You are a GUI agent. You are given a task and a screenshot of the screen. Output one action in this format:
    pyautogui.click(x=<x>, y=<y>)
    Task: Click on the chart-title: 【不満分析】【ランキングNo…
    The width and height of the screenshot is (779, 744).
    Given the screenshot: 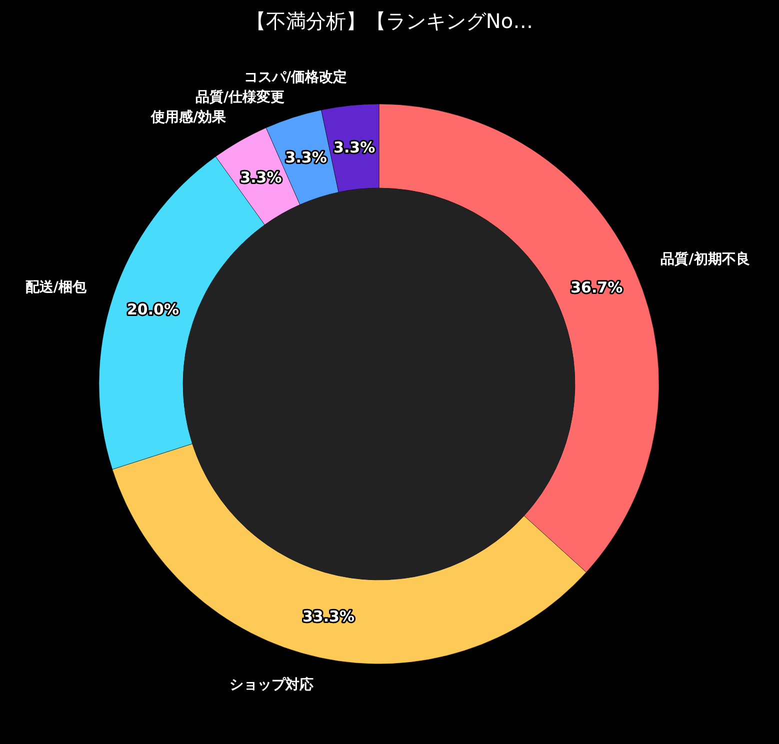 What is the action you would take?
    pyautogui.click(x=390, y=21)
    